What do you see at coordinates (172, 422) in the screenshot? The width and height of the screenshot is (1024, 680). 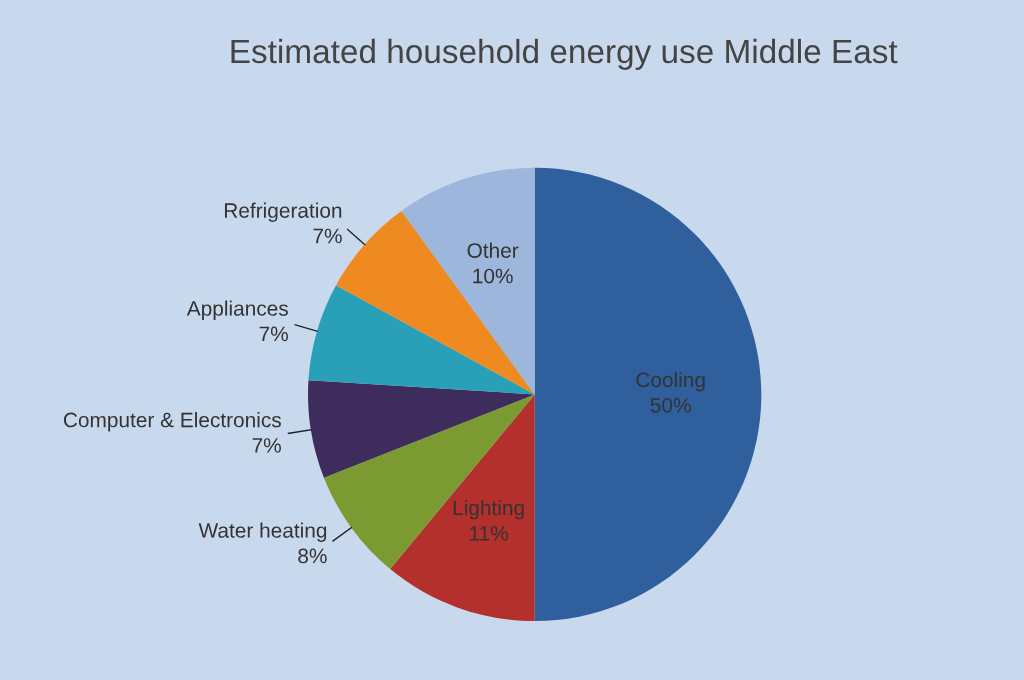 I see `slice-label: Computer & Electronics` at bounding box center [172, 422].